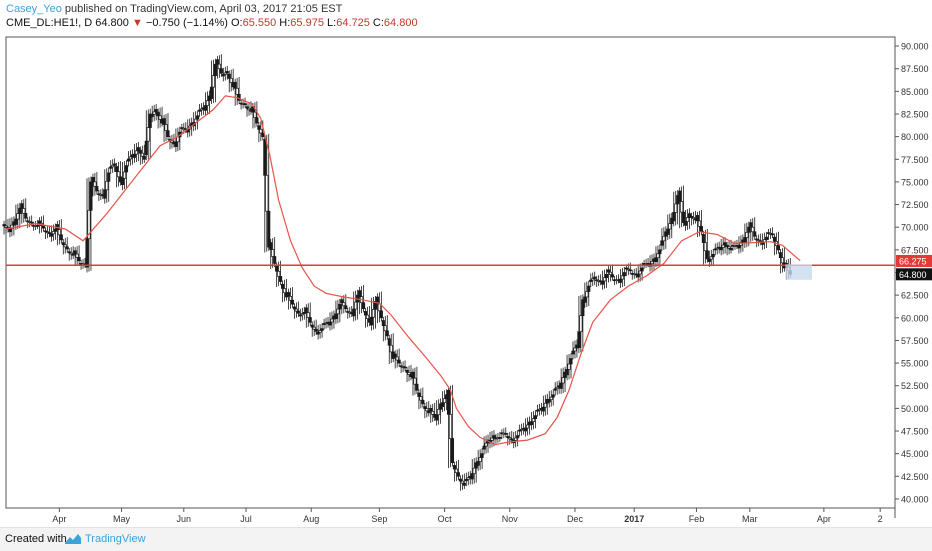  I want to click on x-tick-label: Feb, so click(697, 519).